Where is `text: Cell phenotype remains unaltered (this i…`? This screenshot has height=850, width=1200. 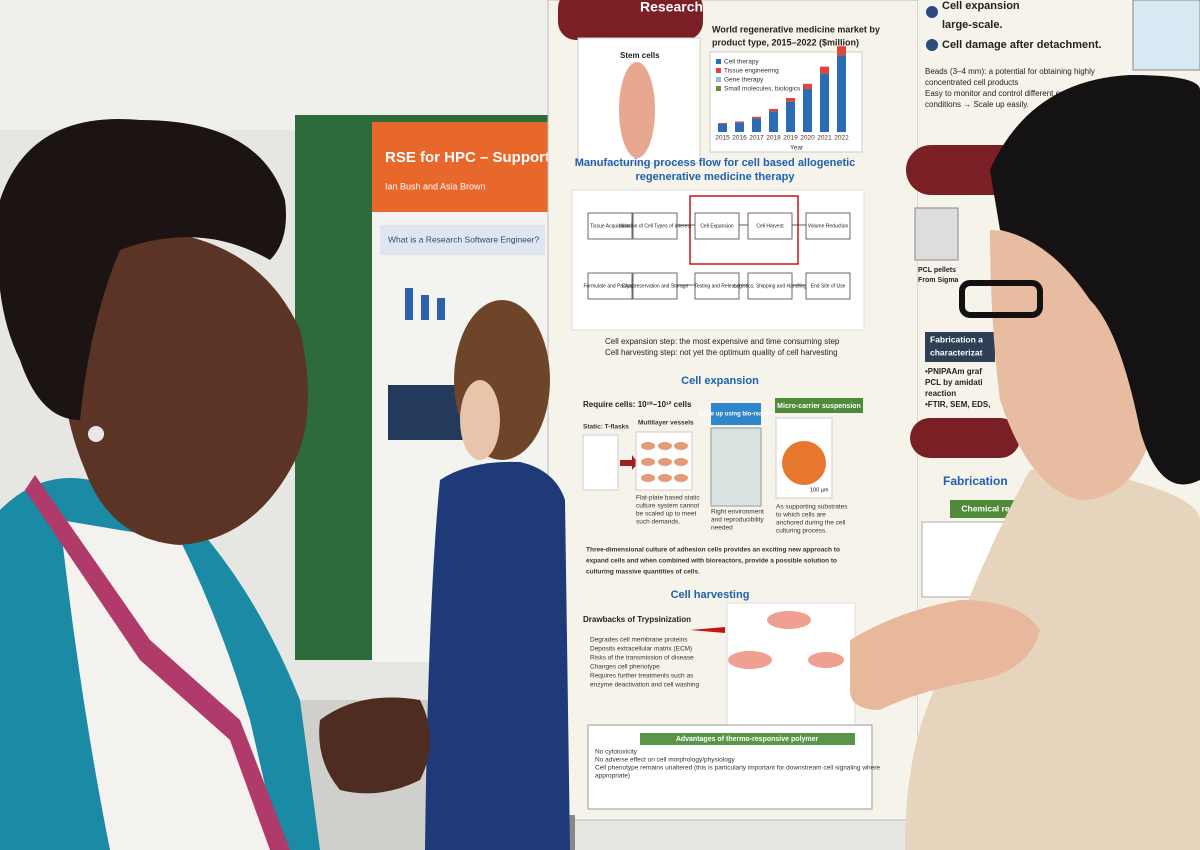
text: Cell phenotype remains unaltered (this i… is located at coordinates (737, 768).